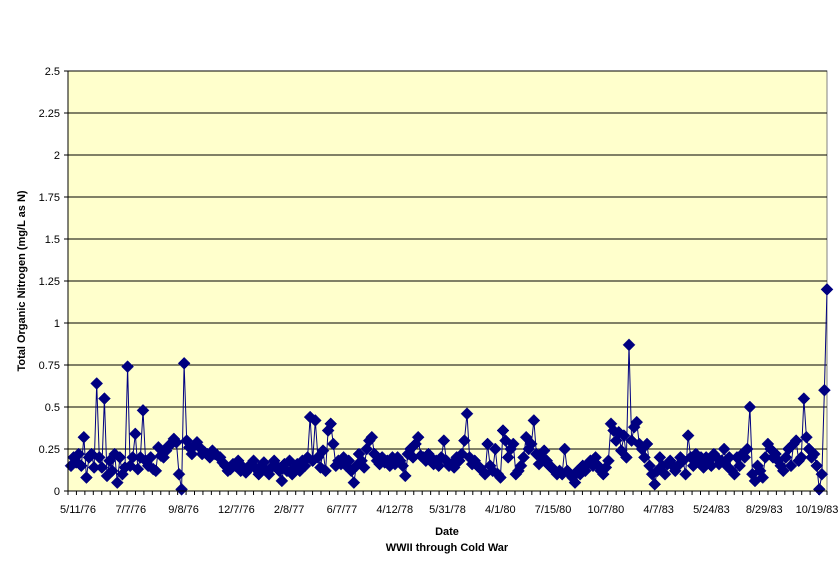 Image resolution: width=840 pixels, height=571 pixels. What do you see at coordinates (22, 280) in the screenshot?
I see `y-axis-title: Total Organic Nitrogen (mg/L as N)` at bounding box center [22, 280].